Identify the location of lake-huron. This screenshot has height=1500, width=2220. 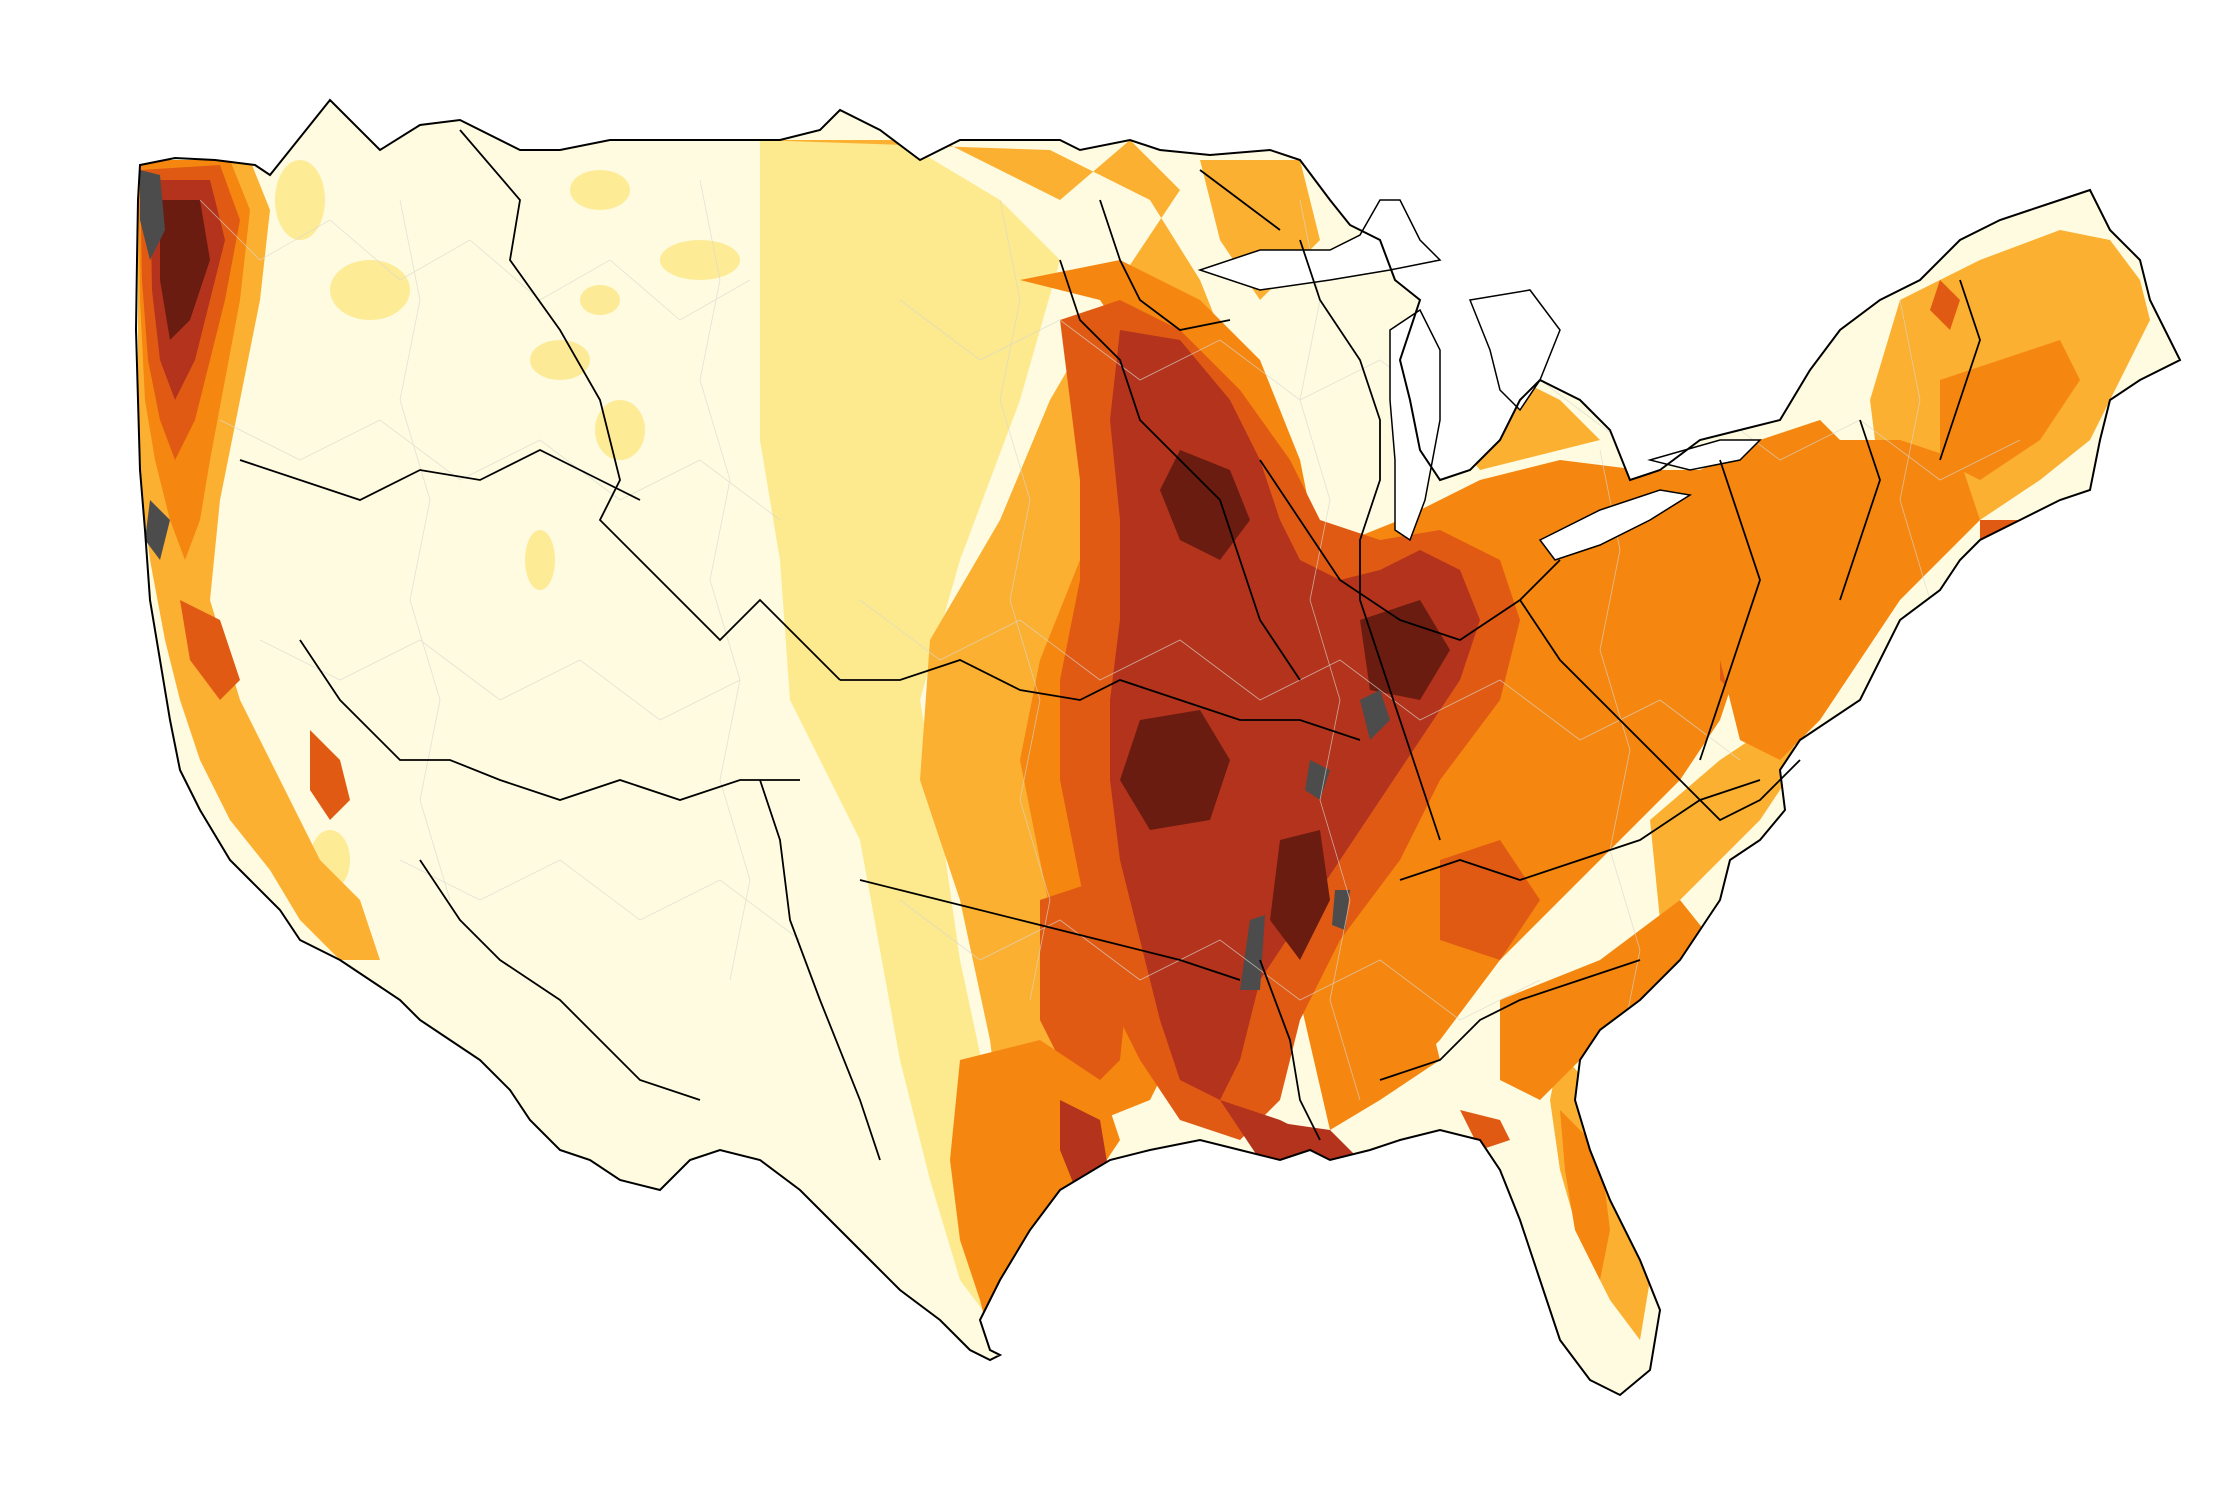
(1514, 350).